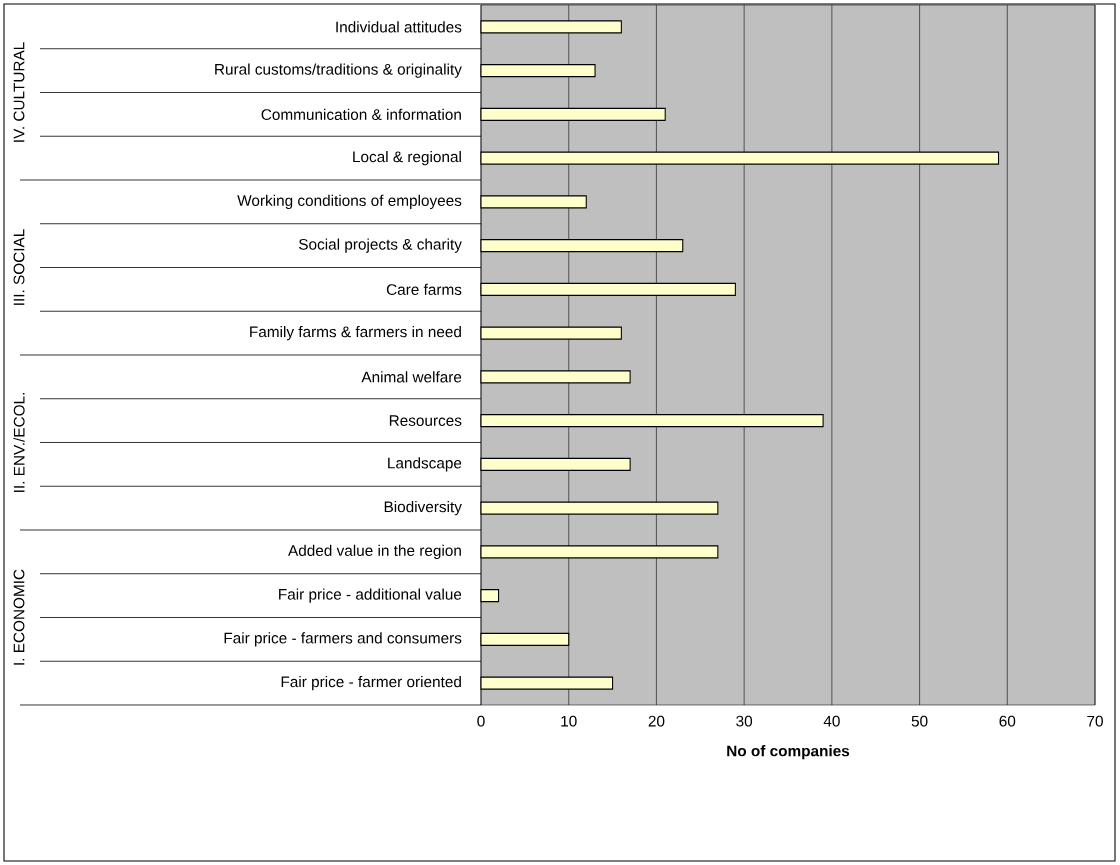  I want to click on y-tick-label: Working conditions of employees, so click(349, 202).